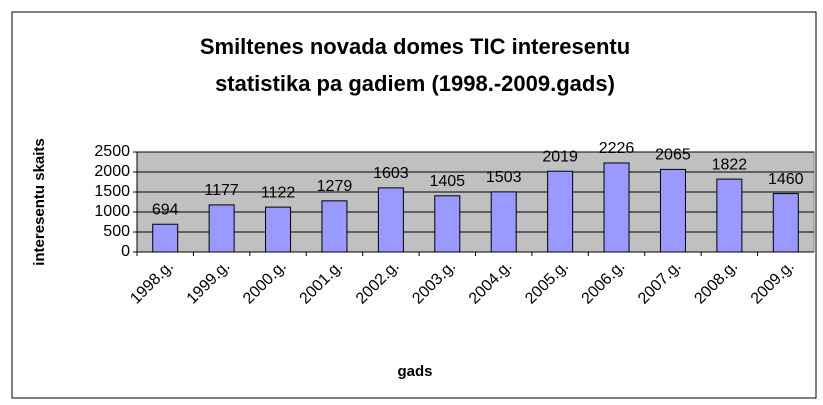 This screenshot has height=405, width=823. What do you see at coordinates (112, 171) in the screenshot?
I see `y-tick-label: 2000` at bounding box center [112, 171].